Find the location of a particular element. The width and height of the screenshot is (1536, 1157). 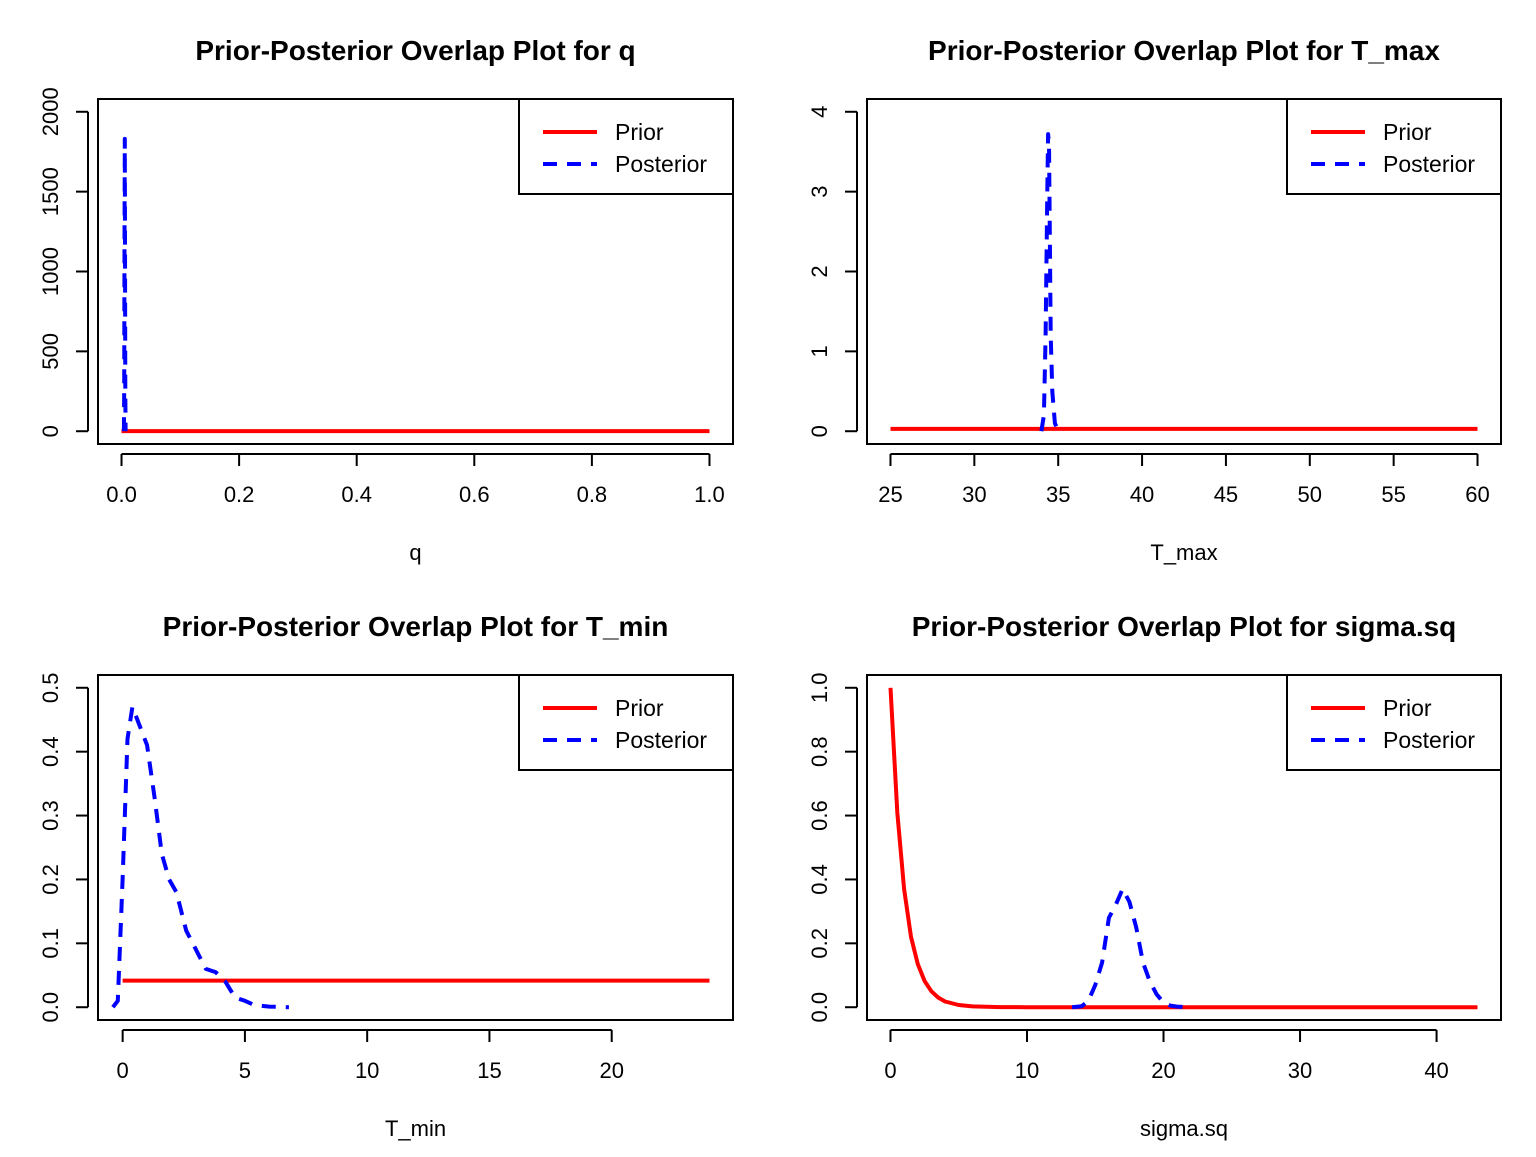

x-tick-label: 0.2 is located at coordinates (239, 494).